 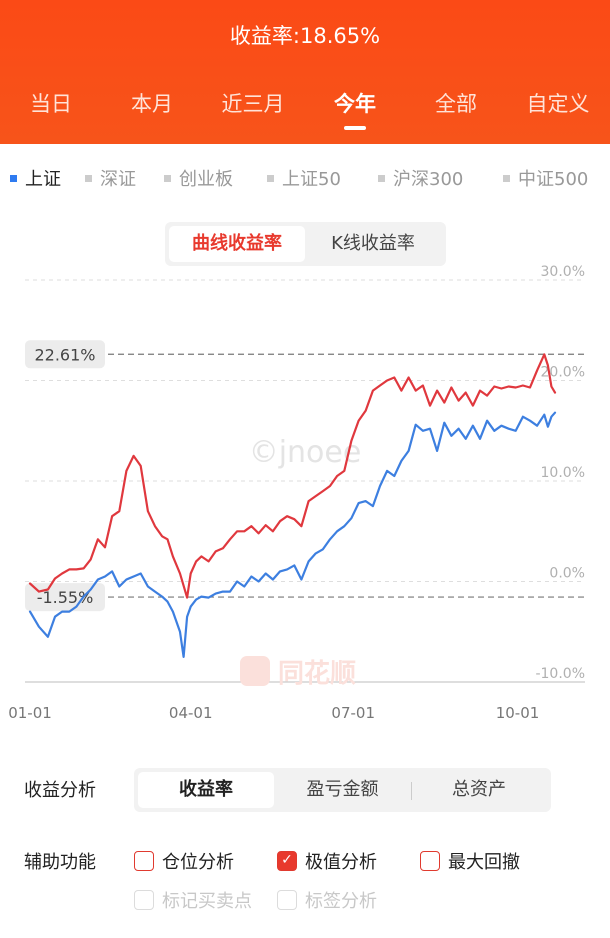 What do you see at coordinates (305, 244) in the screenshot?
I see `chart-mode-toggle: 曲线收益率 K线收益率` at bounding box center [305, 244].